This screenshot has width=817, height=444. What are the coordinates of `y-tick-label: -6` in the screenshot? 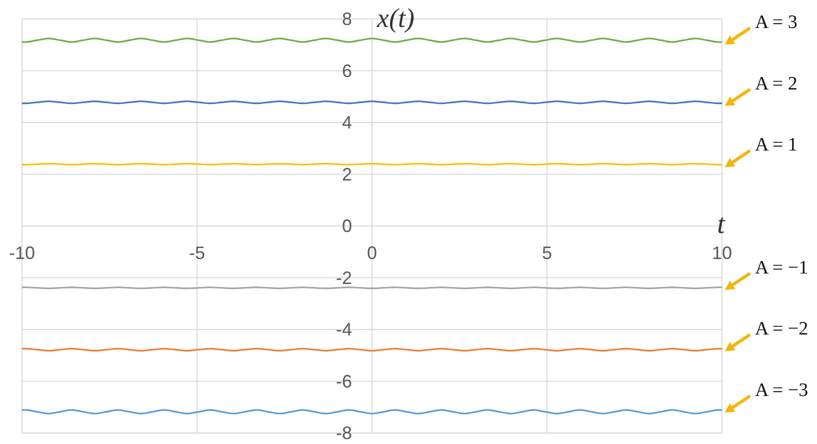 It's located at (344, 381).